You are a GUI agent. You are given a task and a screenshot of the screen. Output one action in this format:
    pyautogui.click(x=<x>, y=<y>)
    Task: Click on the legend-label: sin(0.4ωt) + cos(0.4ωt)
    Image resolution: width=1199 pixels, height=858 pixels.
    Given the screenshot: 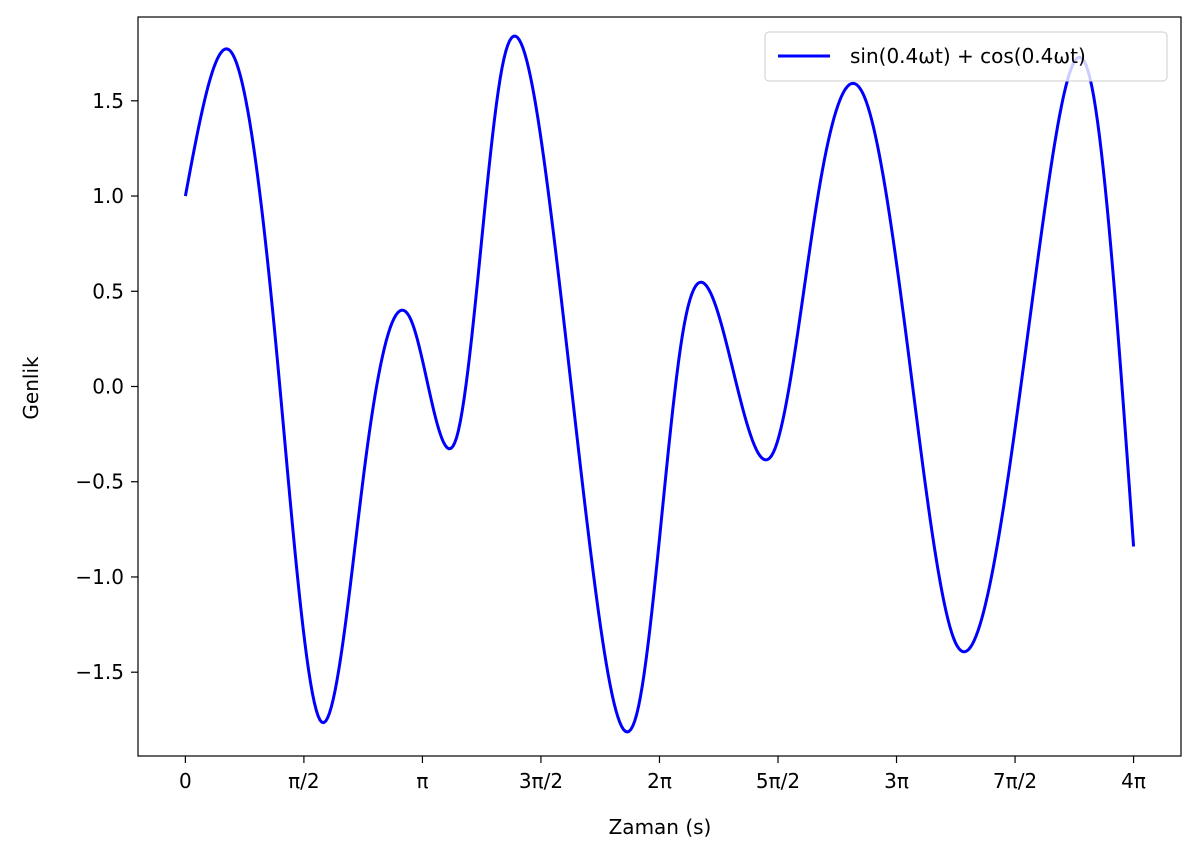 What is the action you would take?
    pyautogui.click(x=968, y=56)
    